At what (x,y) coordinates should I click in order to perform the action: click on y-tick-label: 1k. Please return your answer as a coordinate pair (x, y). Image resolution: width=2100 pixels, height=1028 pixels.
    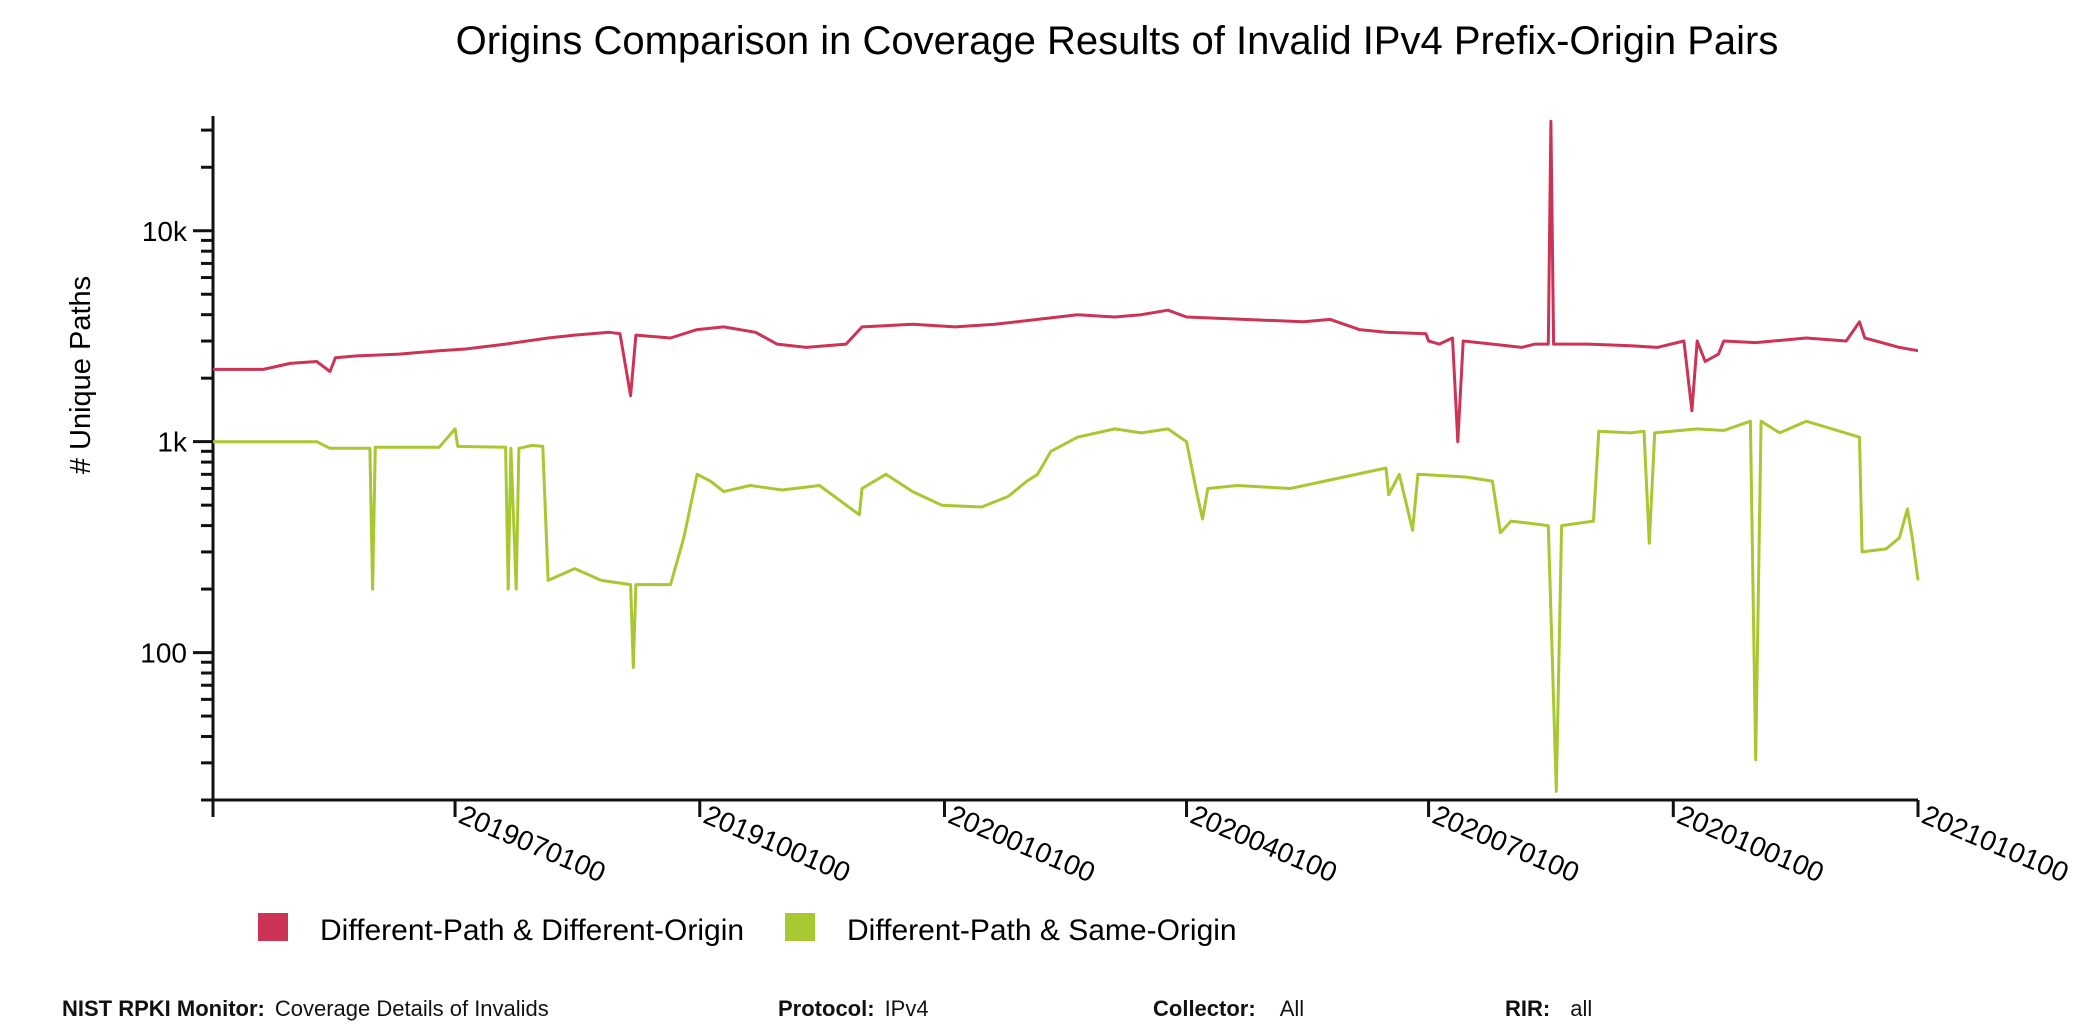
    Looking at the image, I should click on (172, 442).